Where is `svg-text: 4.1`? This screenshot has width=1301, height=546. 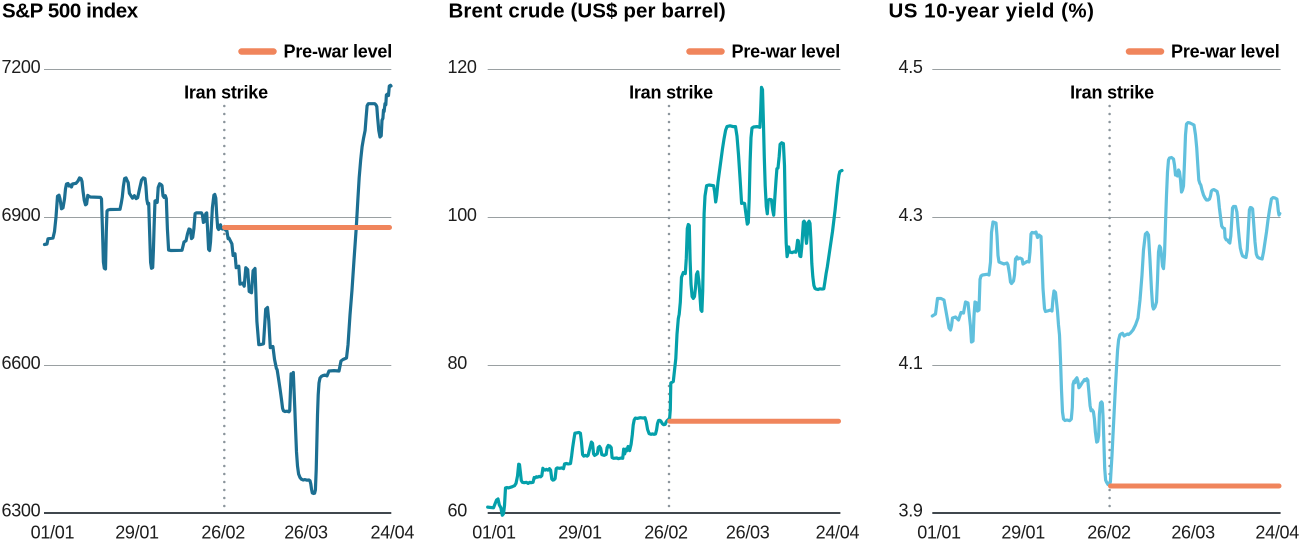 svg-text: 4.1 is located at coordinates (911, 363).